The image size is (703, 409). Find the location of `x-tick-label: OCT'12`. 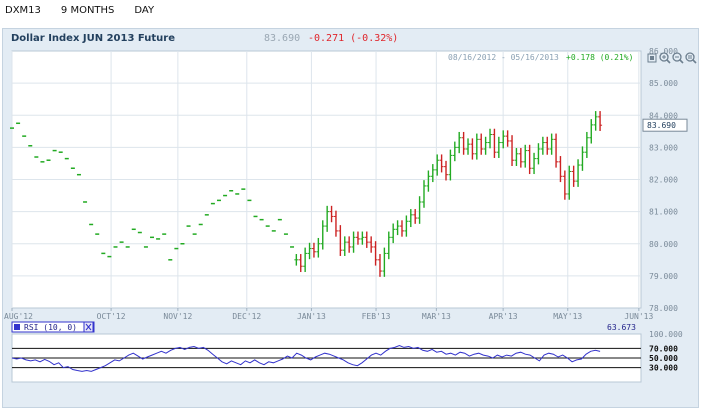

x-tick-label: OCT'12 is located at coordinates (111, 316).